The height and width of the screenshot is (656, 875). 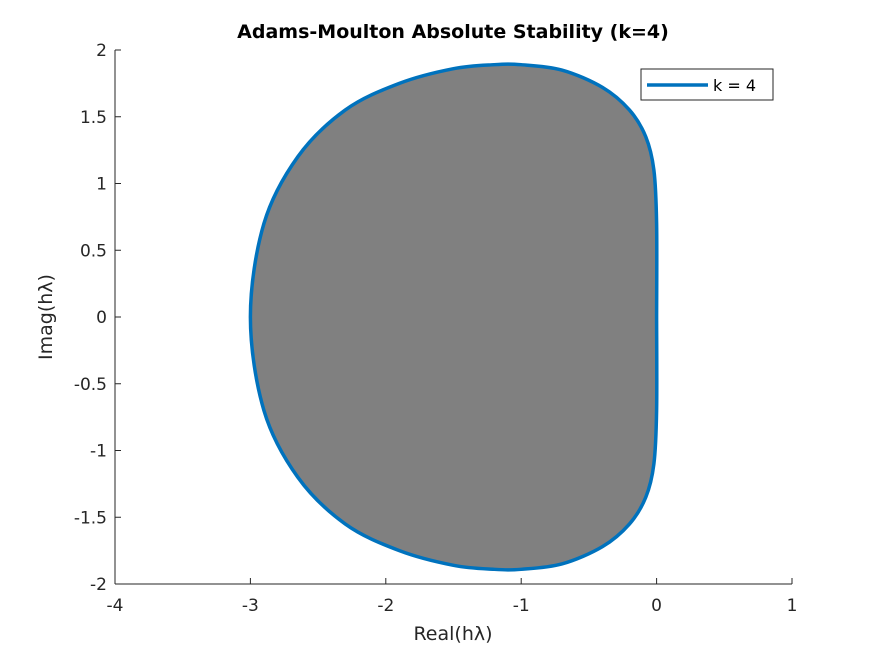 I want to click on legend-label-k4: k = 4, so click(x=734, y=85).